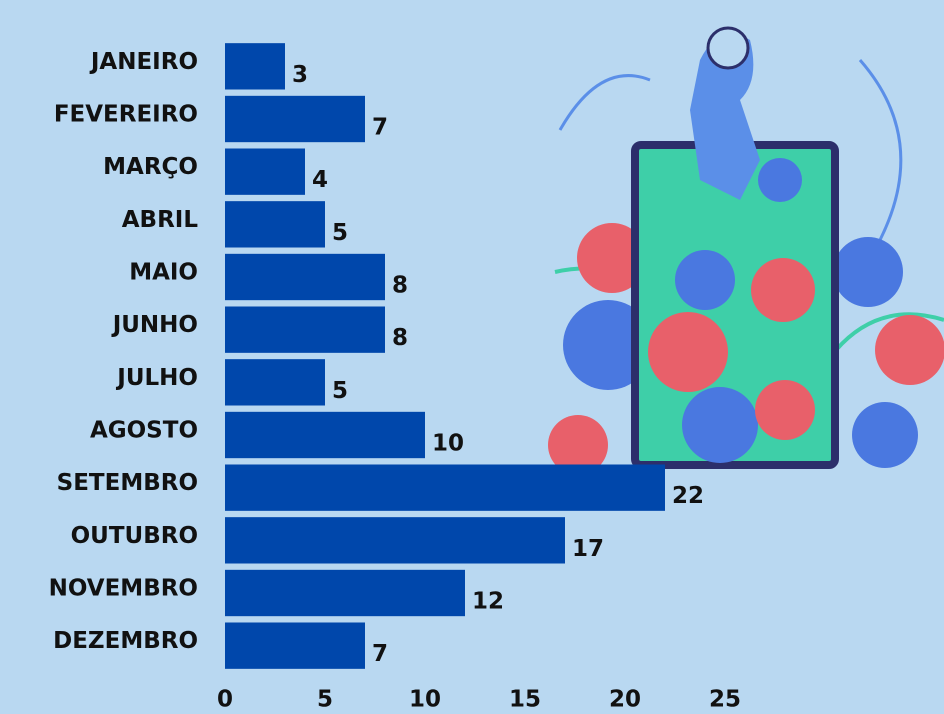 This screenshot has width=944, height=714. What do you see at coordinates (123, 589) in the screenshot?
I see `y-tick-label: NOVEMBRO` at bounding box center [123, 589].